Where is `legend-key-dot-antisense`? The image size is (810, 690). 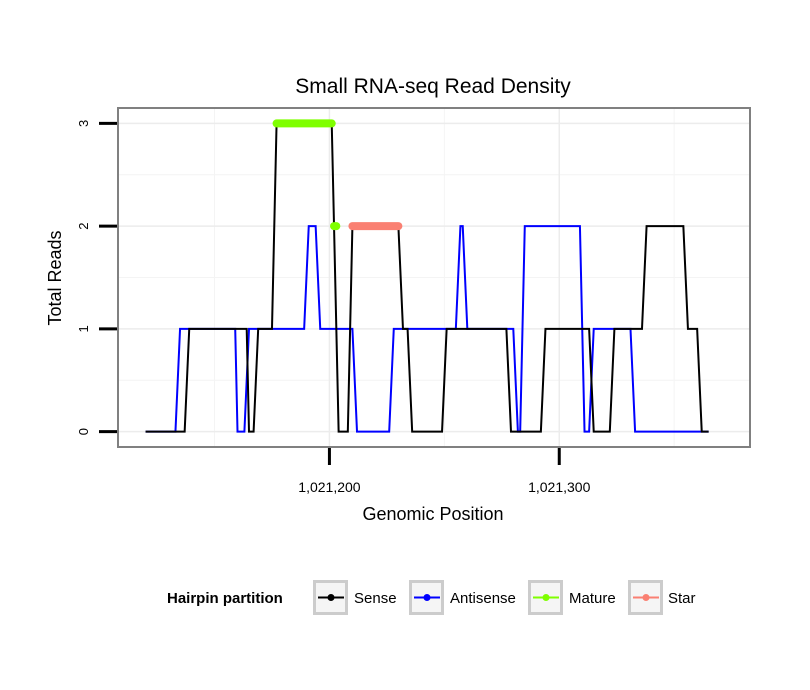
legend-key-dot-antisense is located at coordinates (427, 597).